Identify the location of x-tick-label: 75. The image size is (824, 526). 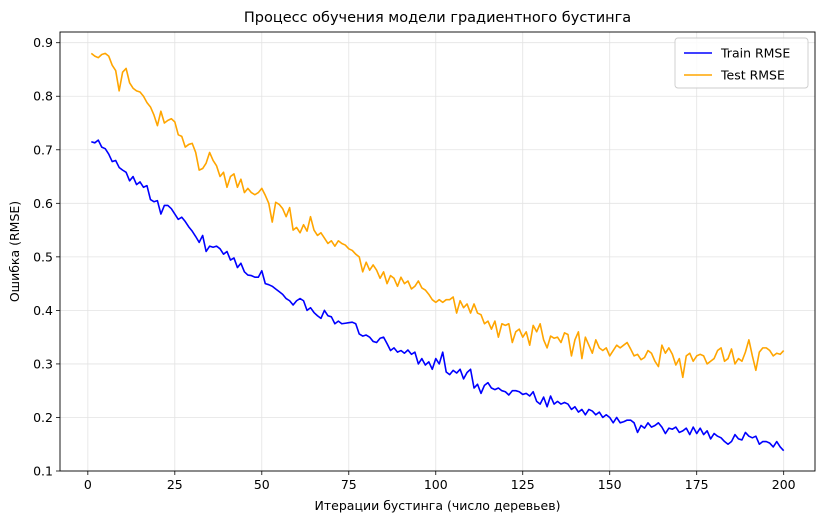
(349, 484).